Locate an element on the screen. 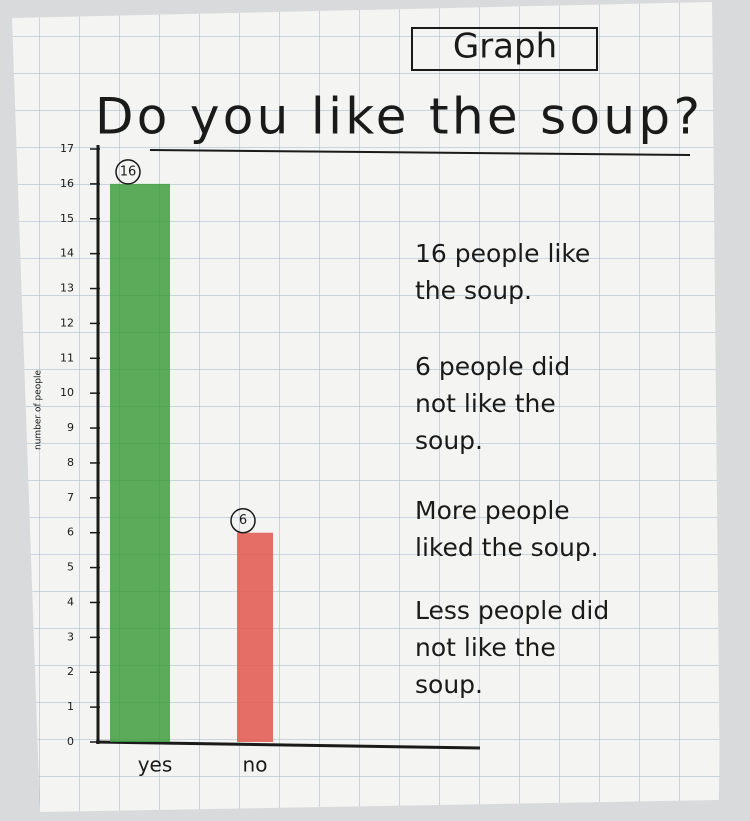 The width and height of the screenshot is (750, 821). y-tick-label: 2 is located at coordinates (70, 671).